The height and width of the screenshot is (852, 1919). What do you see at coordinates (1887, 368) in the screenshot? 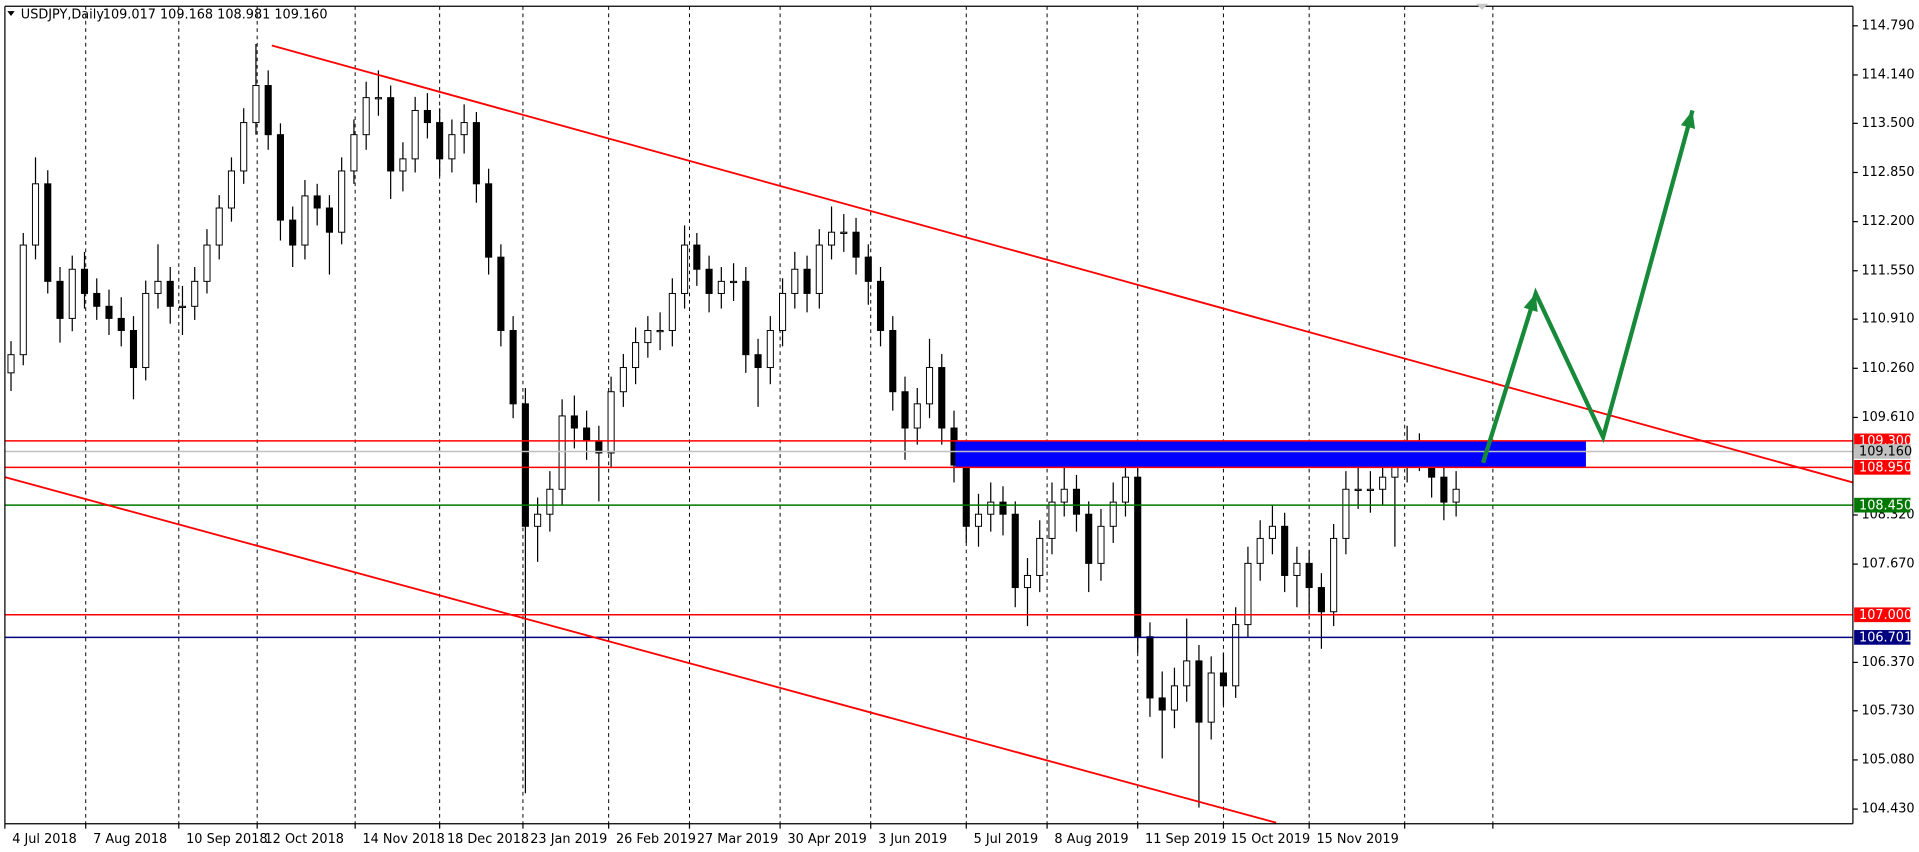
I see `y-tick-label: 110.260` at bounding box center [1887, 368].